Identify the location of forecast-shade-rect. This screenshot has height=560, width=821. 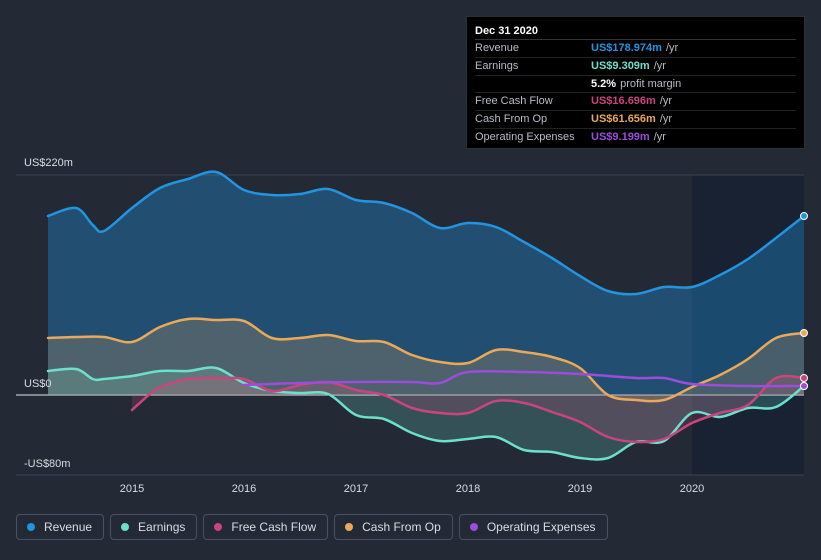
(748, 325).